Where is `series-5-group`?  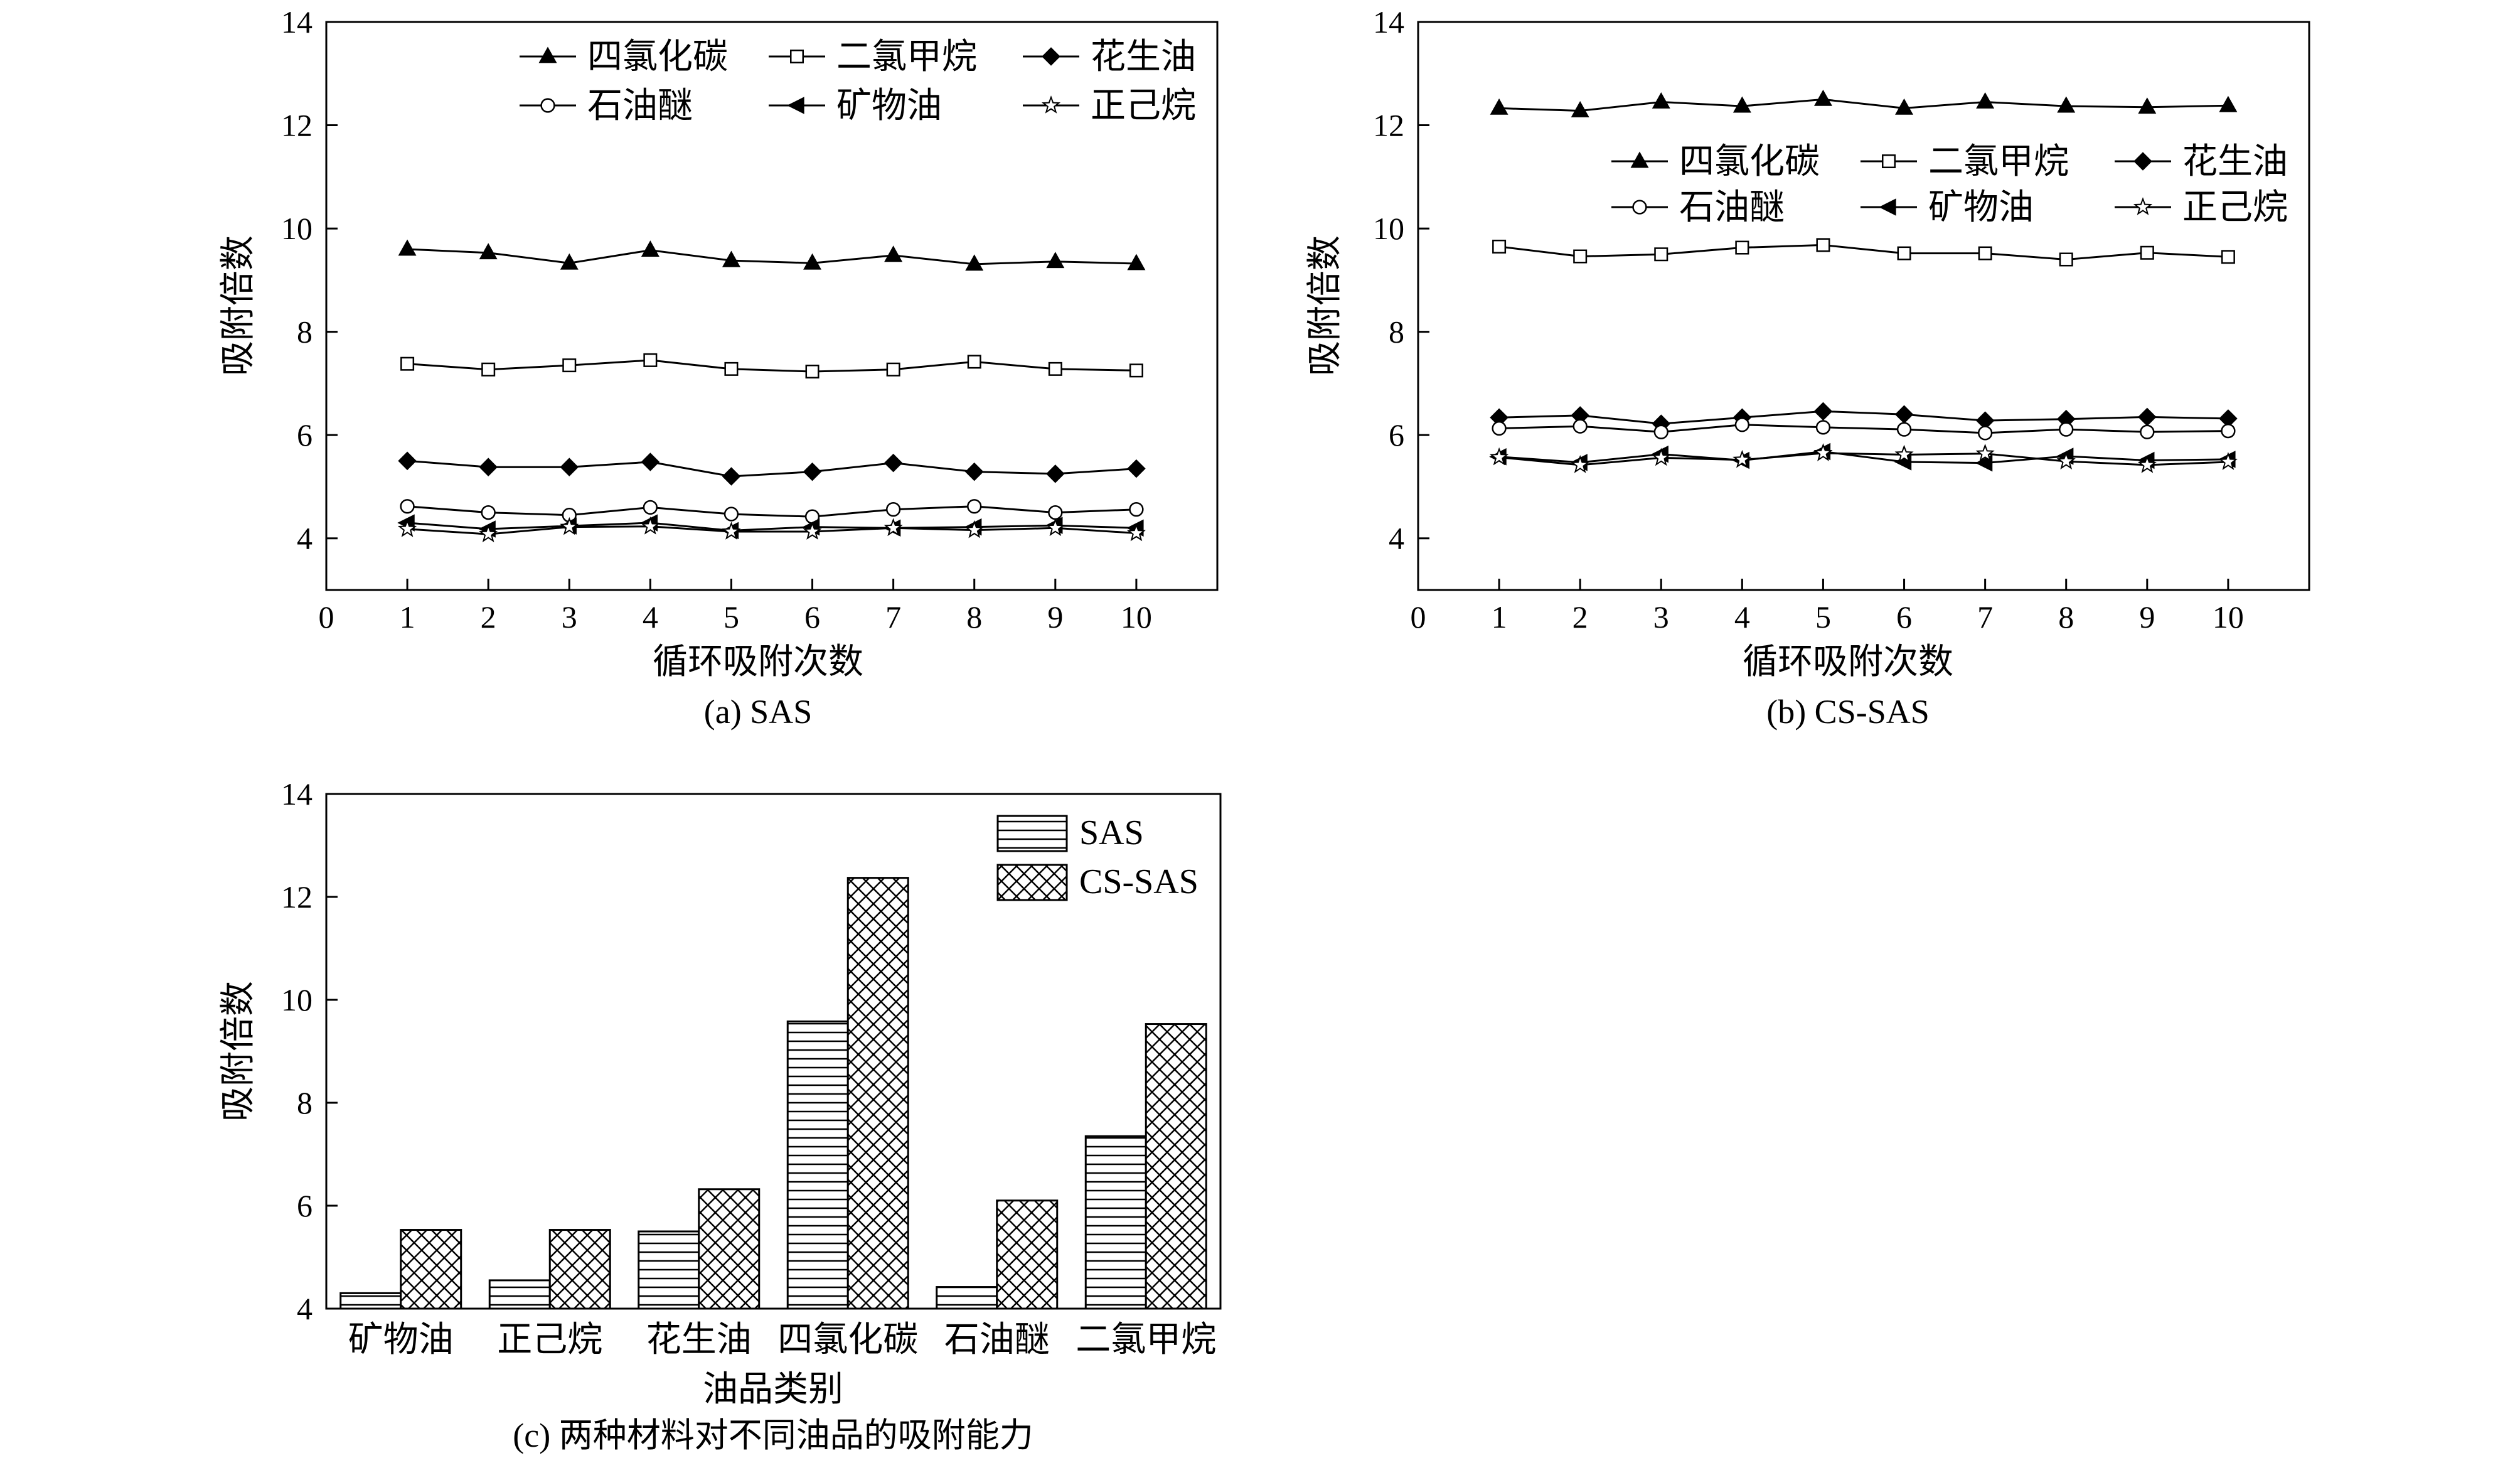
series-5-group is located at coordinates (771, 529).